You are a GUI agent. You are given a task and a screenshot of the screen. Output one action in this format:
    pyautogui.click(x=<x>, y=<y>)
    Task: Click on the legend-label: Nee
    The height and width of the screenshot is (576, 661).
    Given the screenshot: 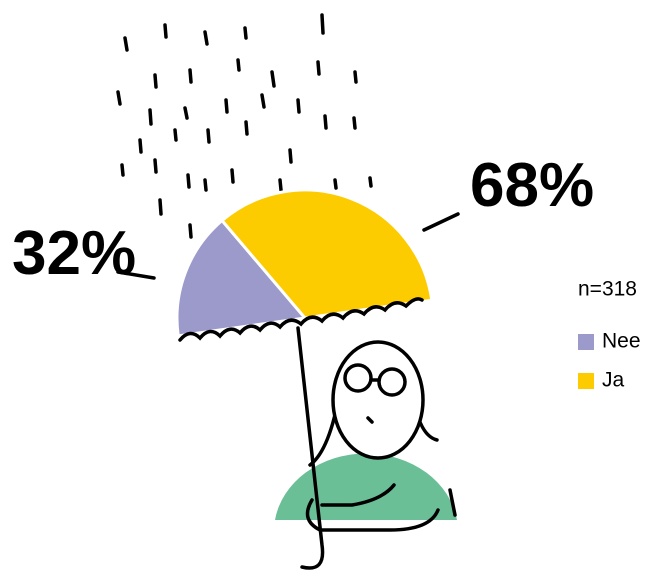 What is the action you would take?
    pyautogui.click(x=621, y=341)
    